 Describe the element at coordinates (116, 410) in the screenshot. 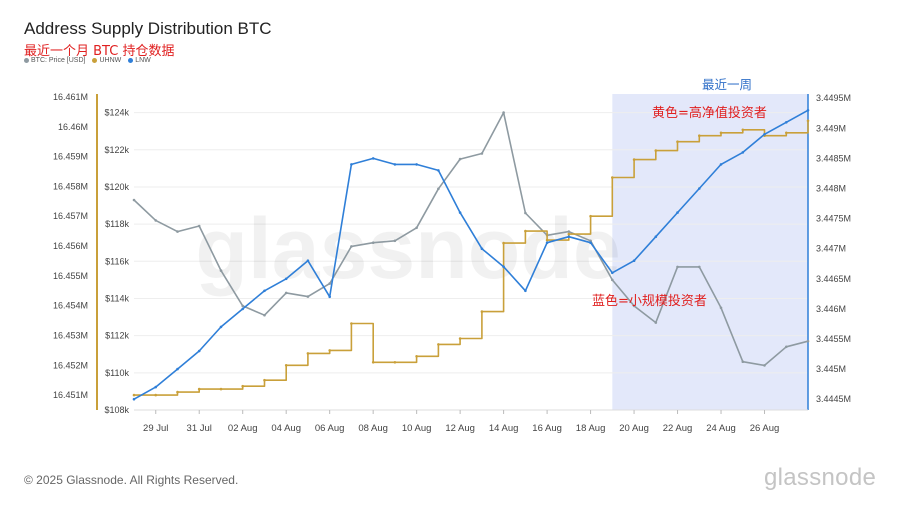

I see `price-axis-tick-0: $108k` at that location.